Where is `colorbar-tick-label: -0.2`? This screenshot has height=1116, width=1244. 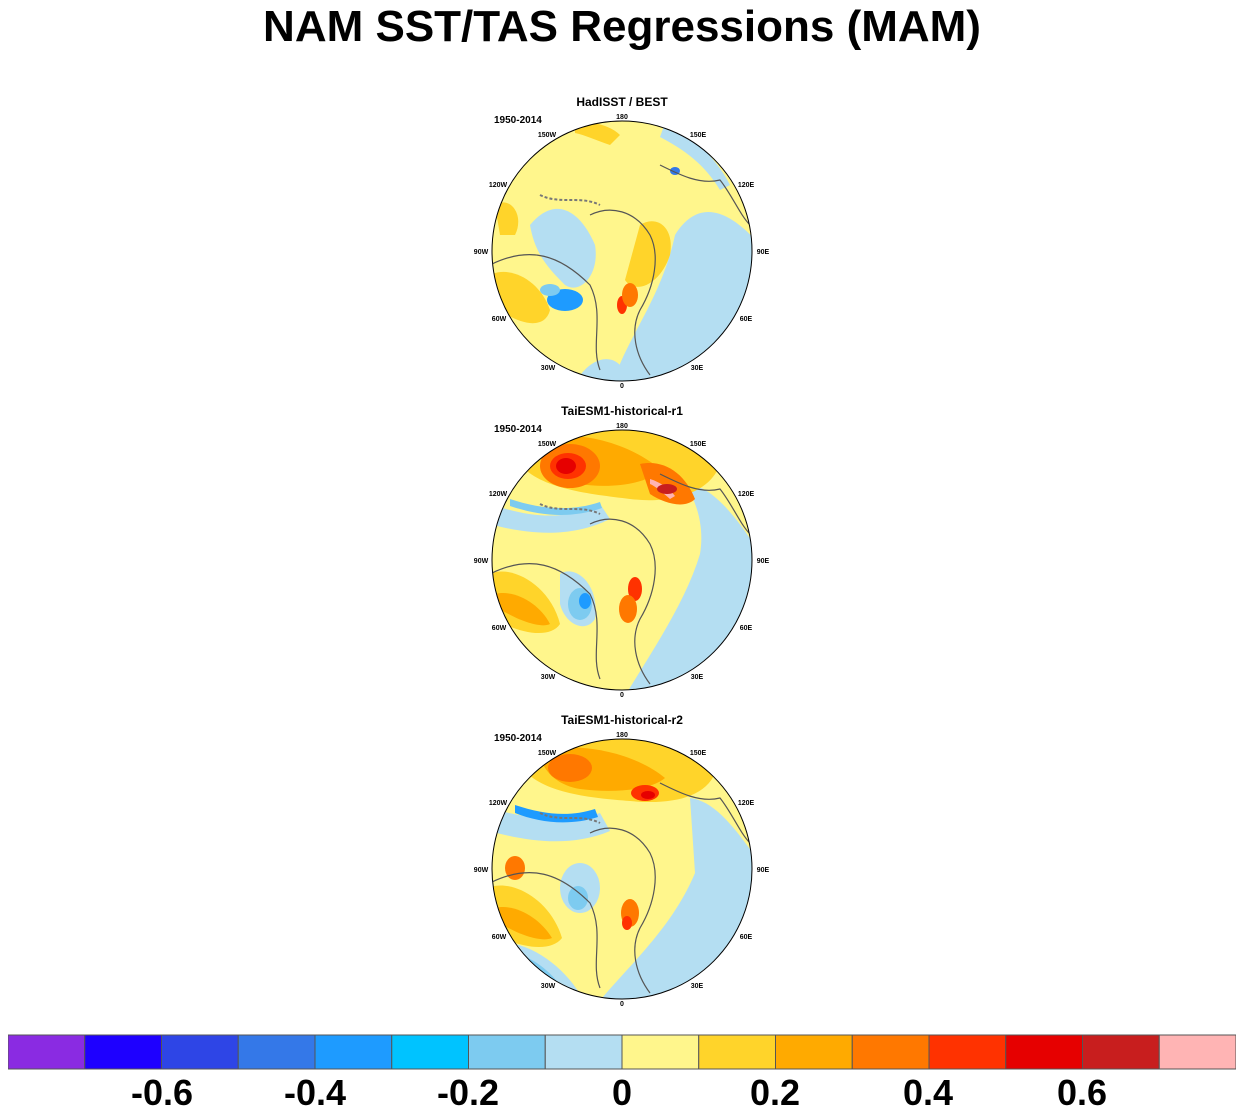
colorbar-tick-label: -0.2 is located at coordinates (468, 1092).